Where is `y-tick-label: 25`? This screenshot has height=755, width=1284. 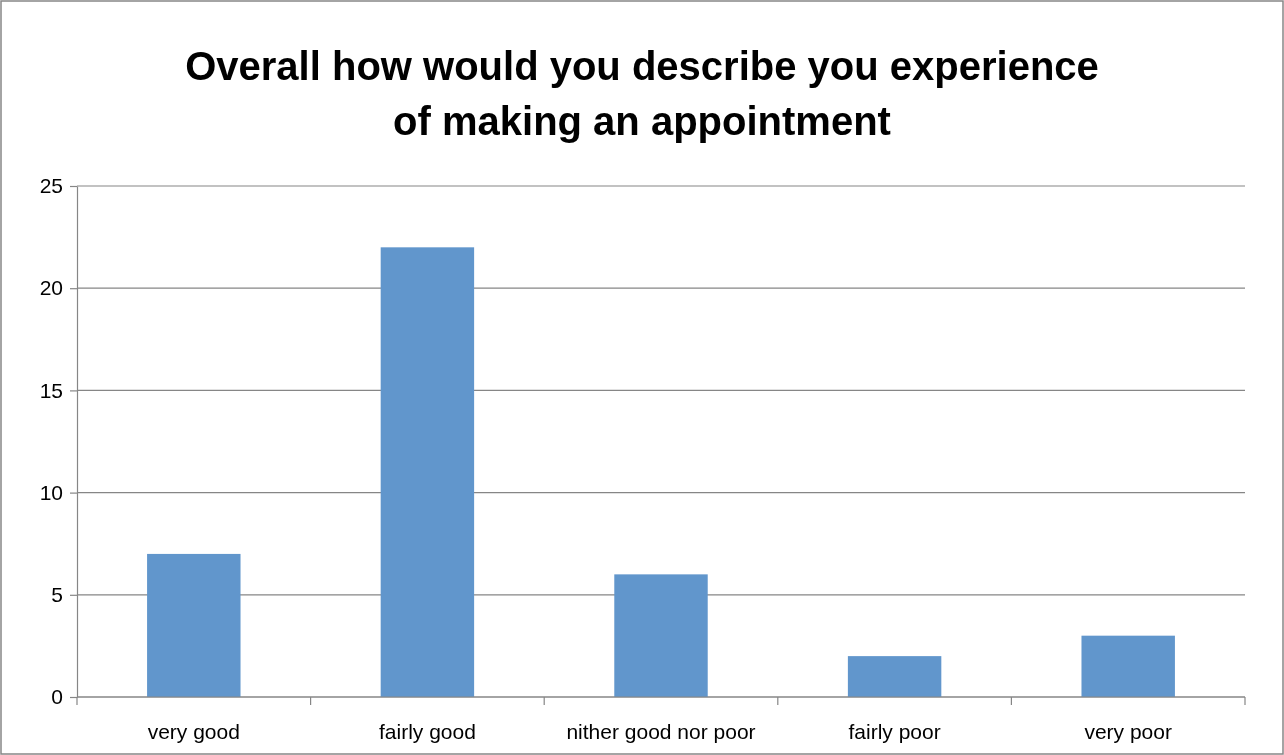 y-tick-label: 25 is located at coordinates (51, 186).